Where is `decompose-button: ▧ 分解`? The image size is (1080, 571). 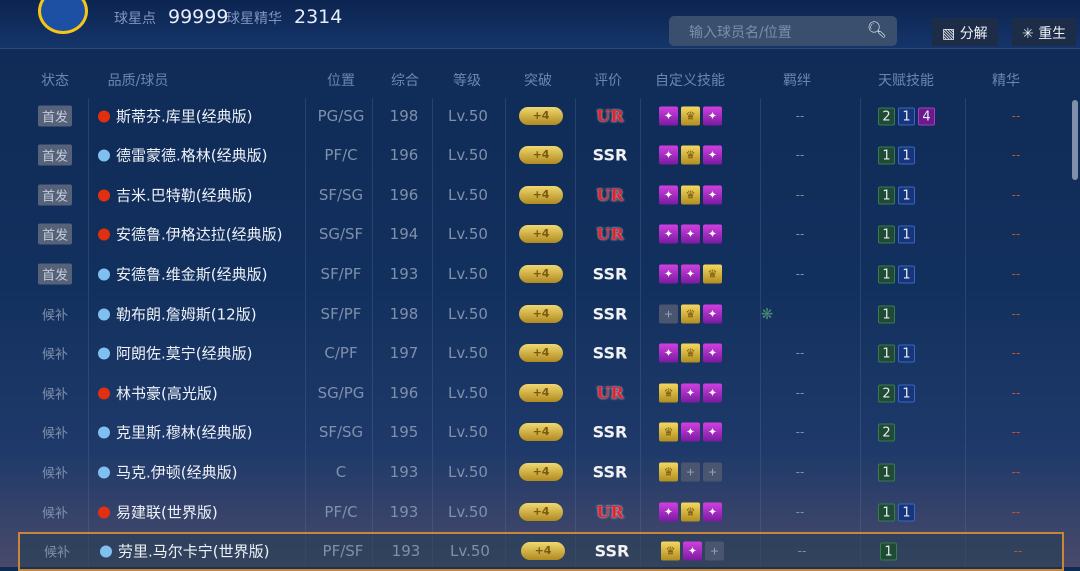
decompose-button: ▧ 分解 is located at coordinates (965, 32).